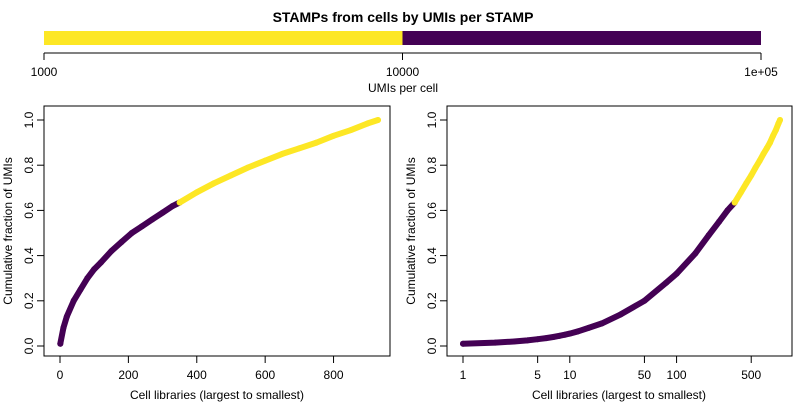  I want to click on left-y-tick-label: 0.0, so click(29, 345).